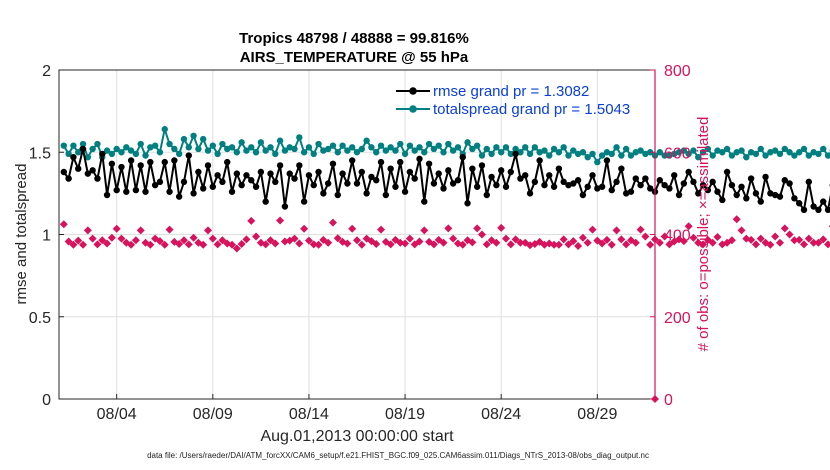 This screenshot has height=470, width=830. I want to click on legend-spread-marker, so click(413, 109).